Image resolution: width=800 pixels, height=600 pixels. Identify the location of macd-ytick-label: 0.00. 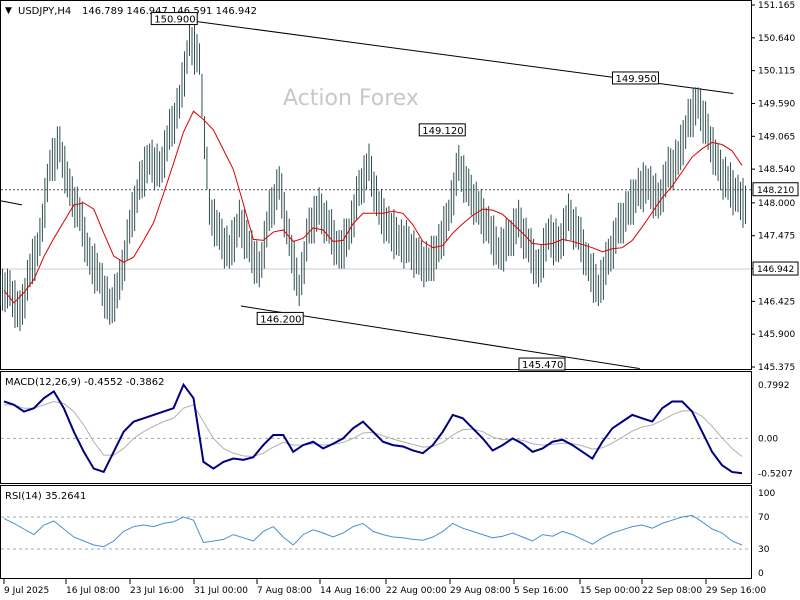
(768, 439).